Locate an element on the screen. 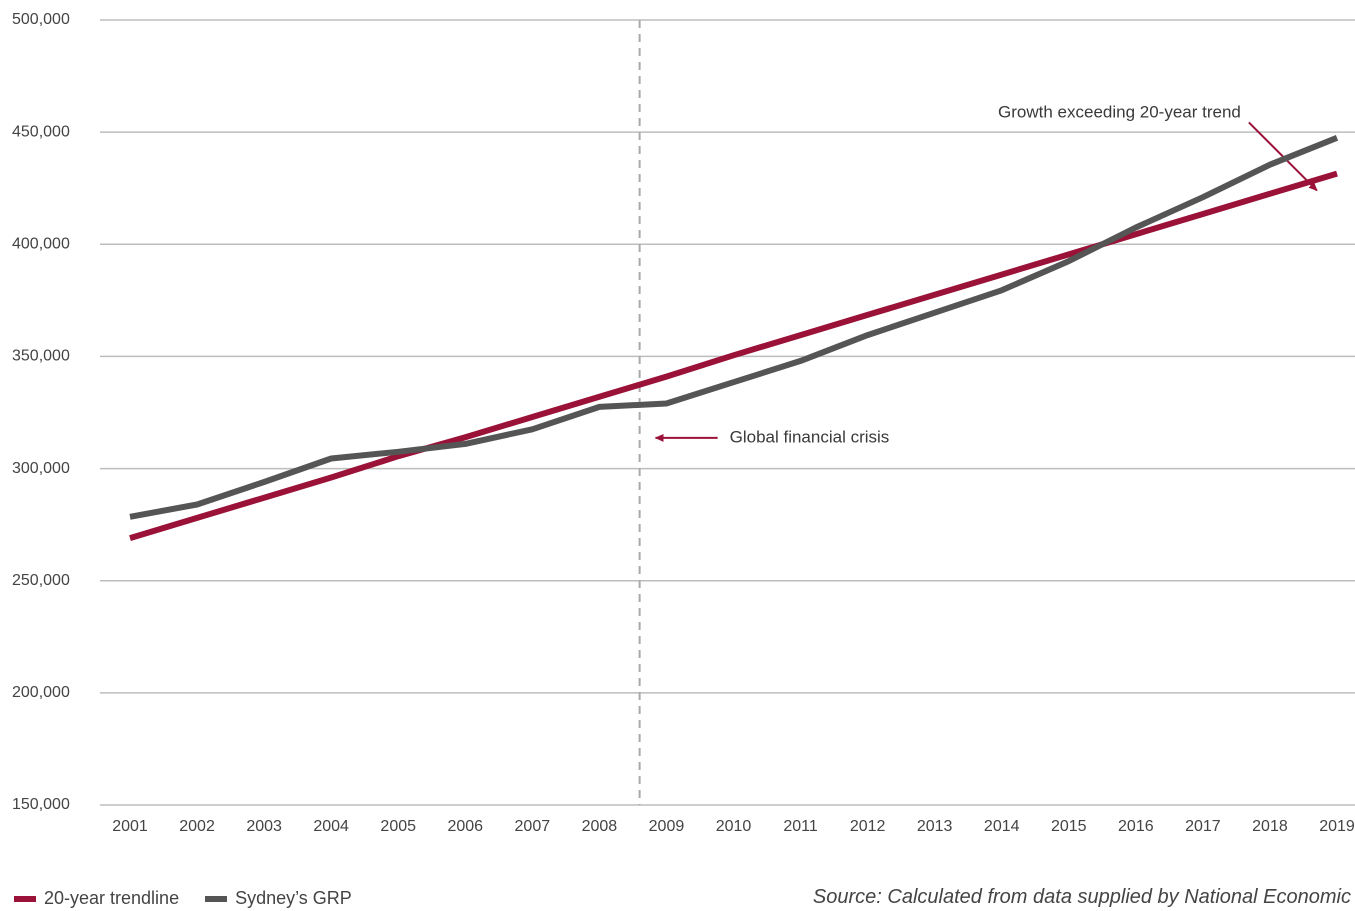  y-tick-label: 400,000 is located at coordinates (41, 244).